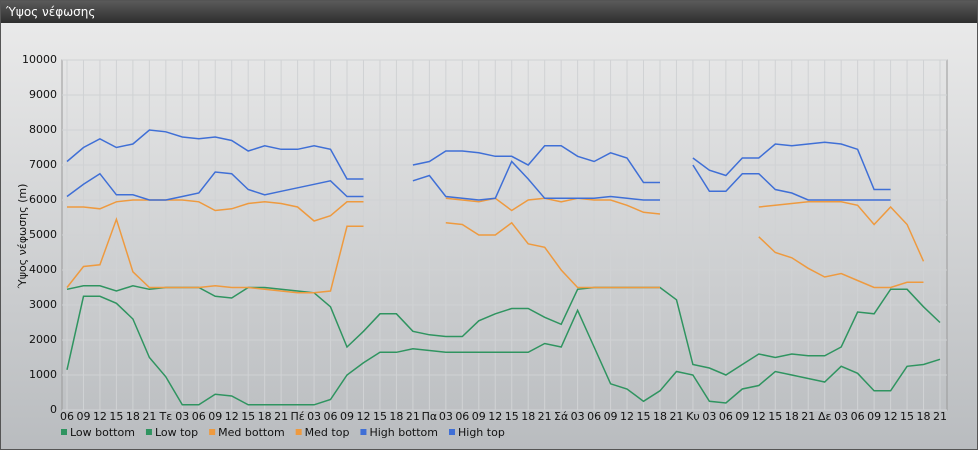 The width and height of the screenshot is (978, 450). What do you see at coordinates (53, 409) in the screenshot?
I see `y-tick-label: 0` at bounding box center [53, 409].